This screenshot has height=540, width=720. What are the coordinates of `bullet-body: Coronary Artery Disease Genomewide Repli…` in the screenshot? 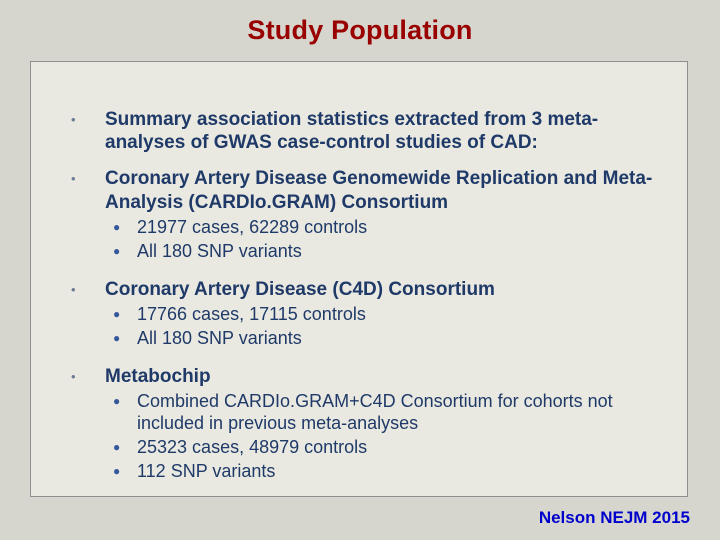 It's located at (382, 215).